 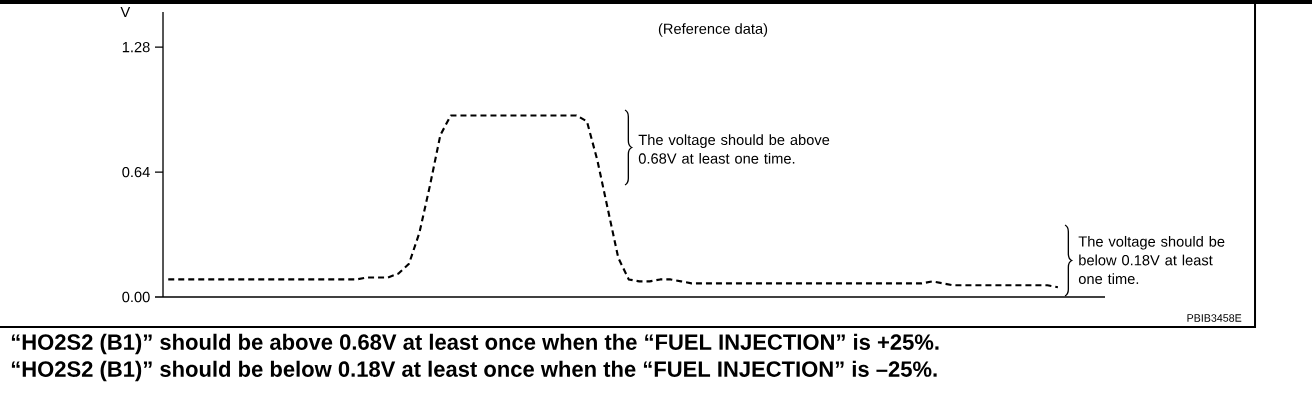 What do you see at coordinates (125, 12) in the screenshot?
I see `y-axis-title: V` at bounding box center [125, 12].